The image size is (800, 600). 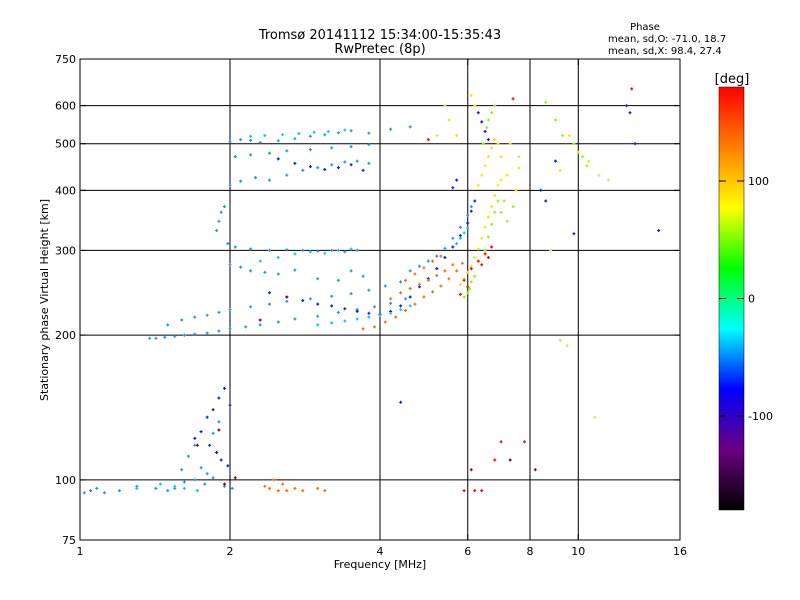 What do you see at coordinates (230, 551) in the screenshot?
I see `x-tick-label: 2` at bounding box center [230, 551].